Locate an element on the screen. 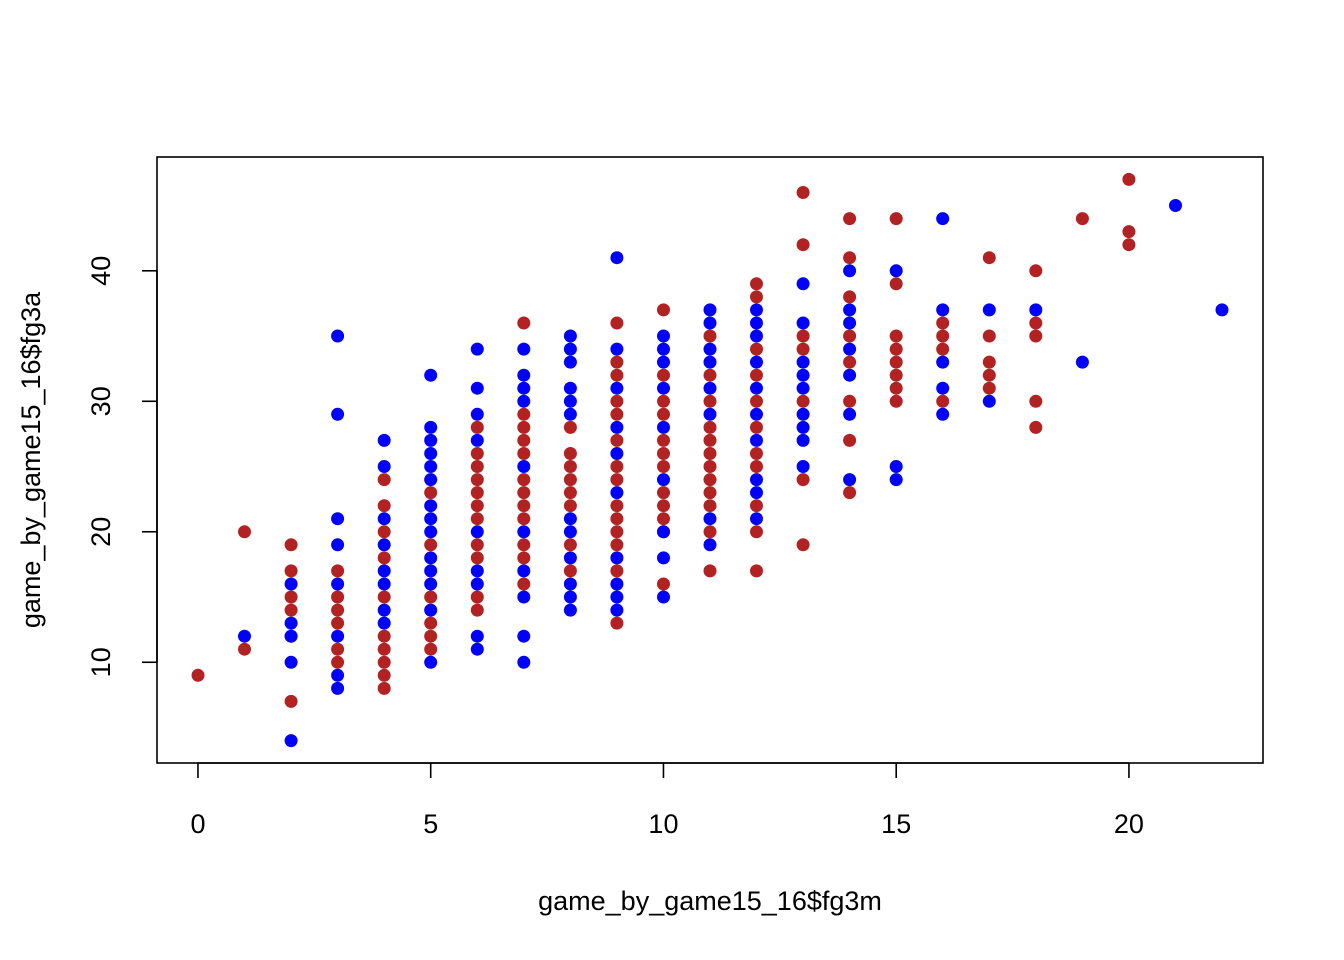  y-axis-title: game_by_game15_16$fg3a is located at coordinates (31, 459).